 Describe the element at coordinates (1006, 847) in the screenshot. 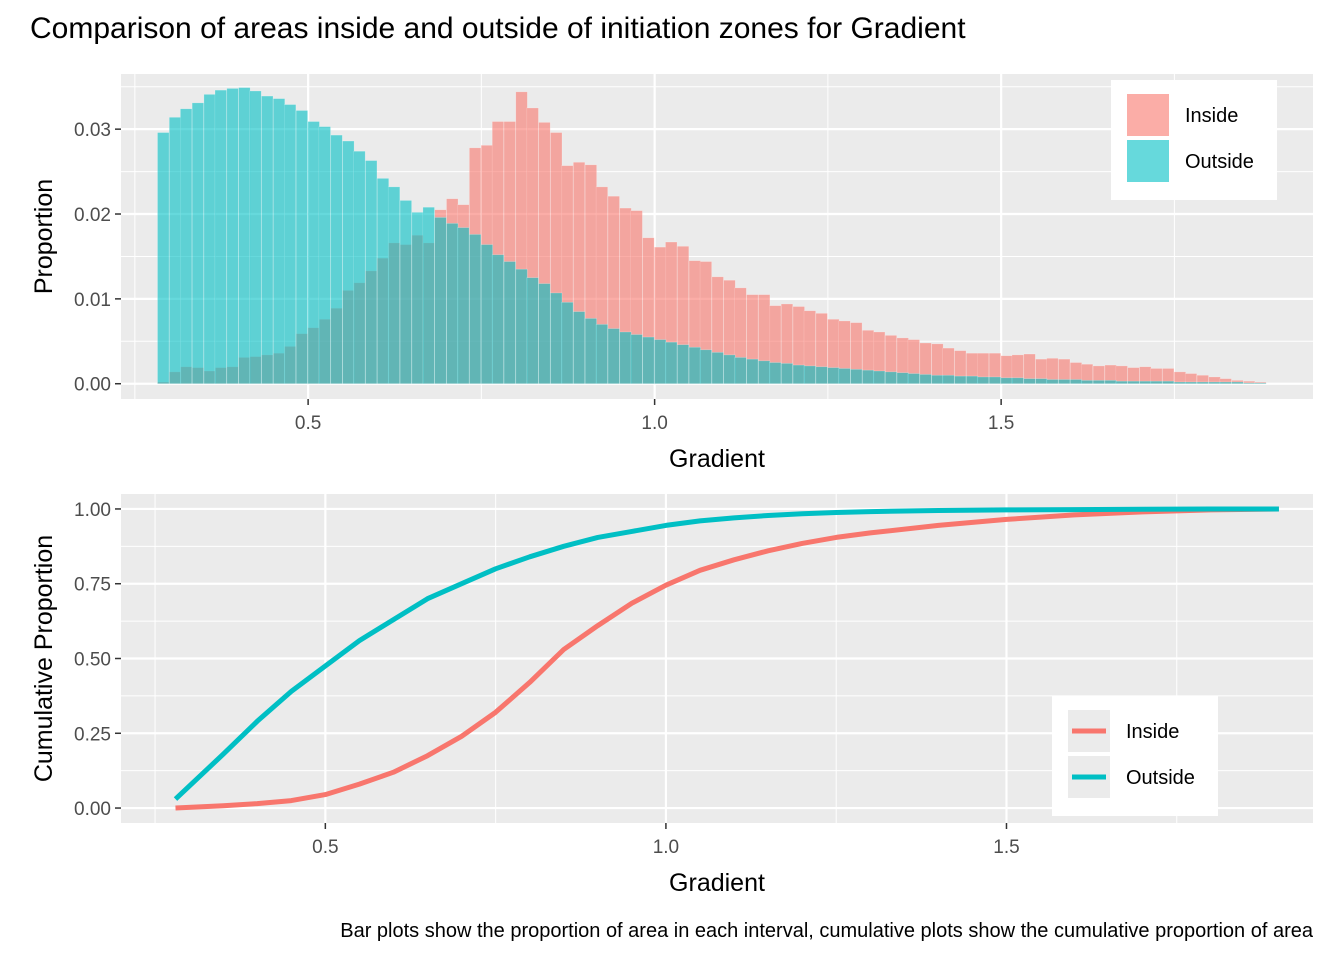

I see `x-tick-label: 1.5` at that location.